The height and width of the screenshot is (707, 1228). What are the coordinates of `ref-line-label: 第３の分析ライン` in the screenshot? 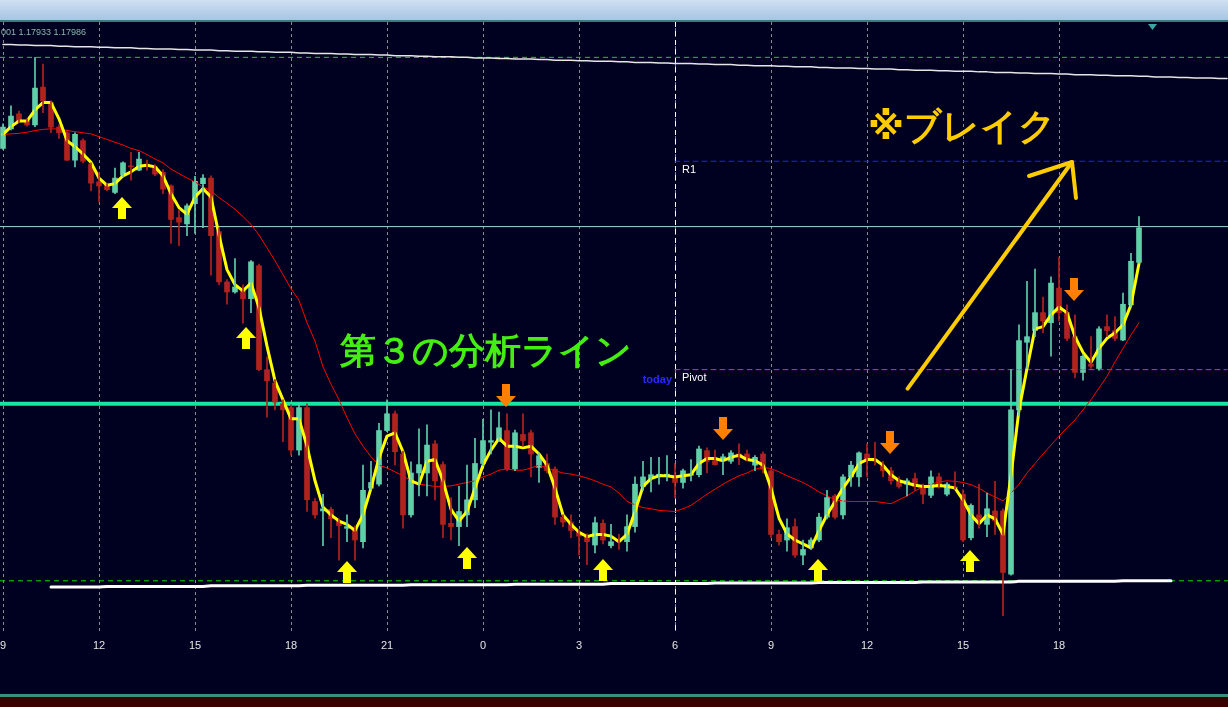 It's located at (486, 351).